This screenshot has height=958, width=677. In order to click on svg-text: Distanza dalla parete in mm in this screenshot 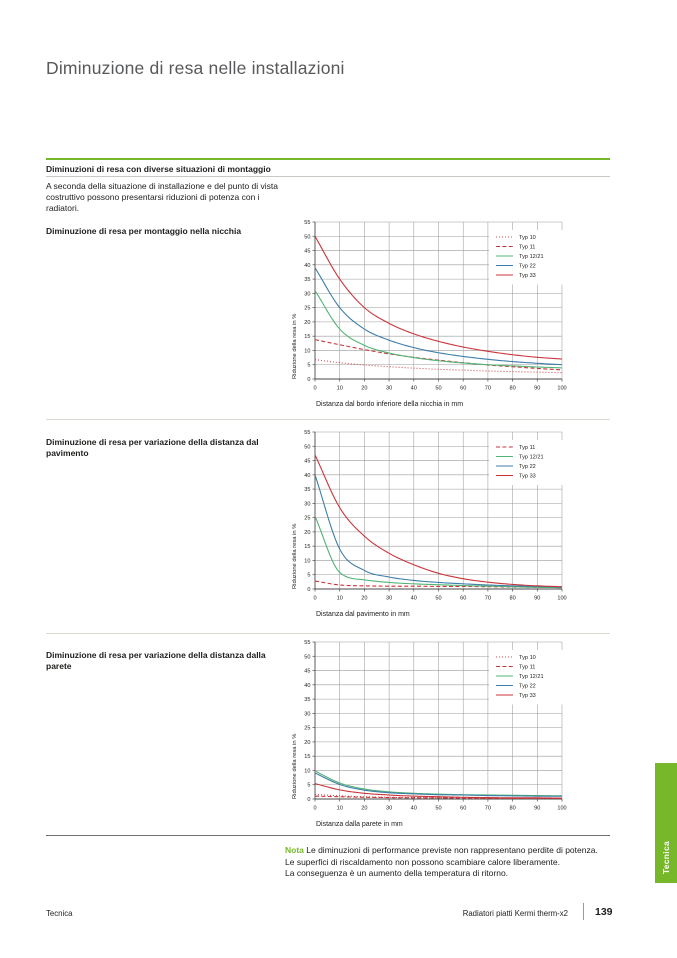, I will do `click(359, 824)`.